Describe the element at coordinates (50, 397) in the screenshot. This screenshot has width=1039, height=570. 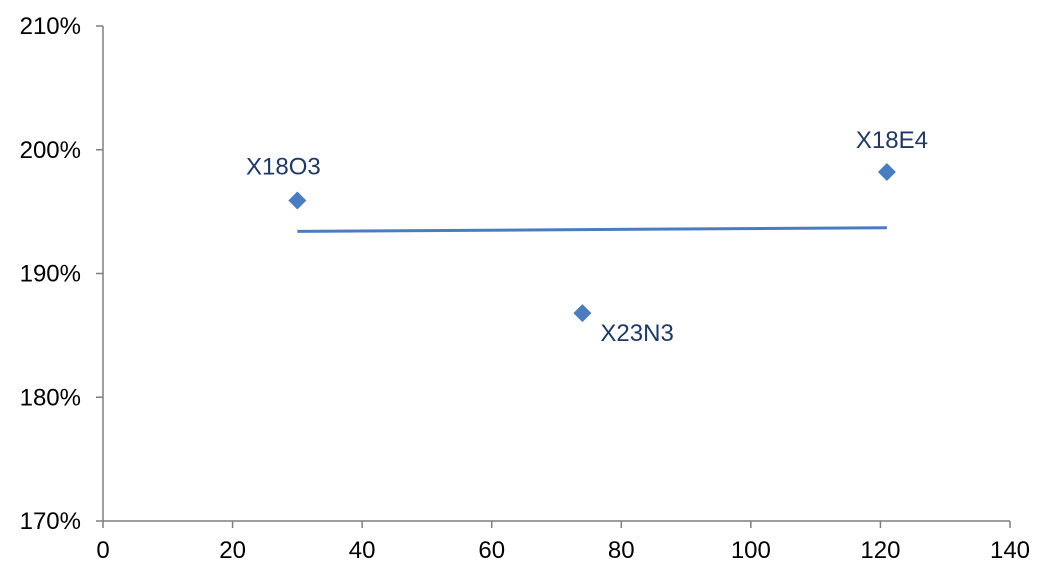
I see `y-tick-label: 180%` at that location.